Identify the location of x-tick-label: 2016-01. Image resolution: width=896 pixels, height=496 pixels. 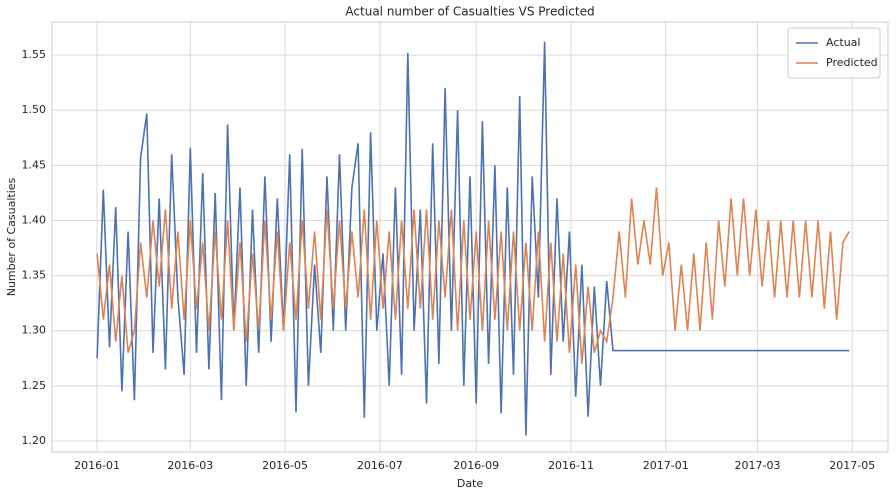
(97, 465).